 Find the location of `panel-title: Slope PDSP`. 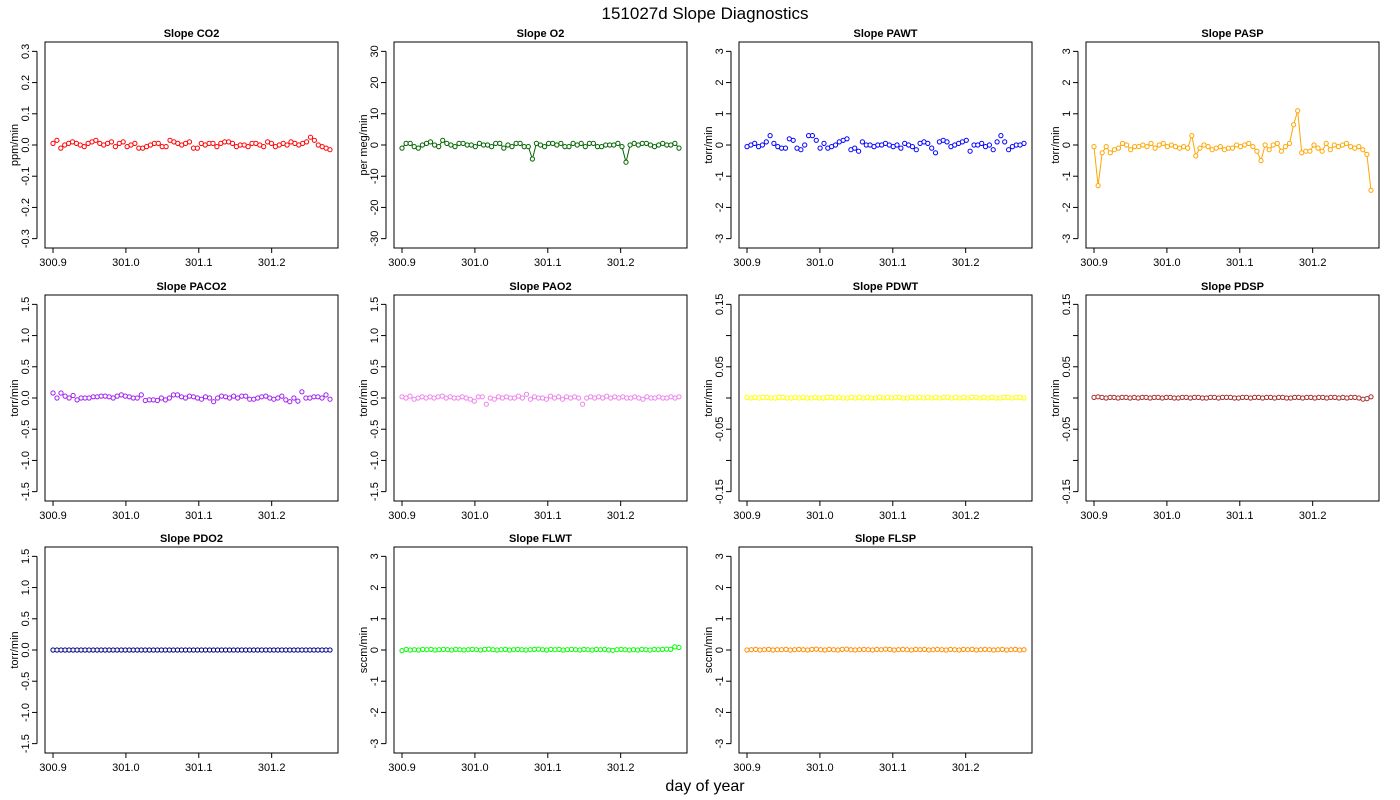

panel-title: Slope PDSP is located at coordinates (1232, 287).